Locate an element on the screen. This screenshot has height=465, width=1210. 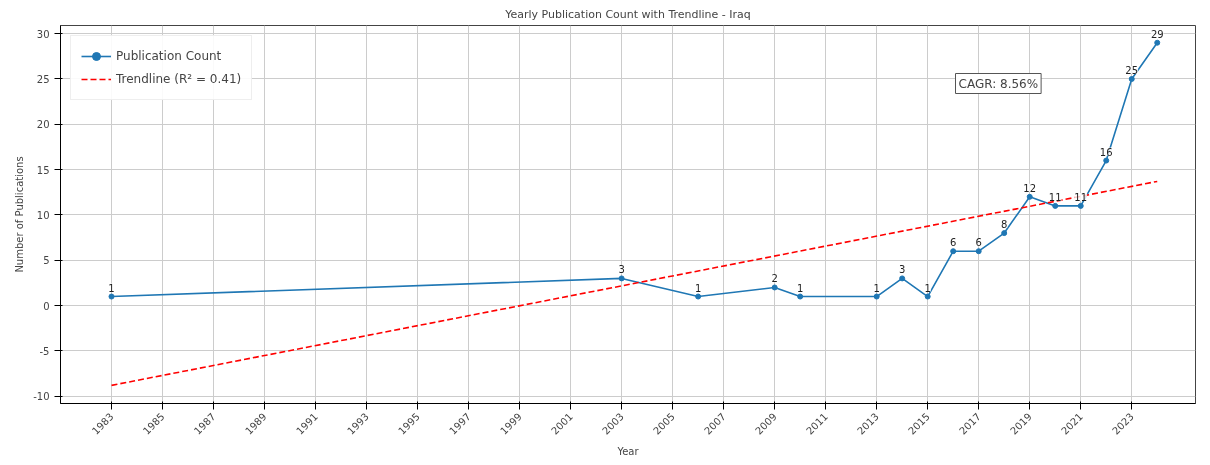
chart-title: Yearly Publication Count with Trendline - Iraq is located at coordinates (627, 14).